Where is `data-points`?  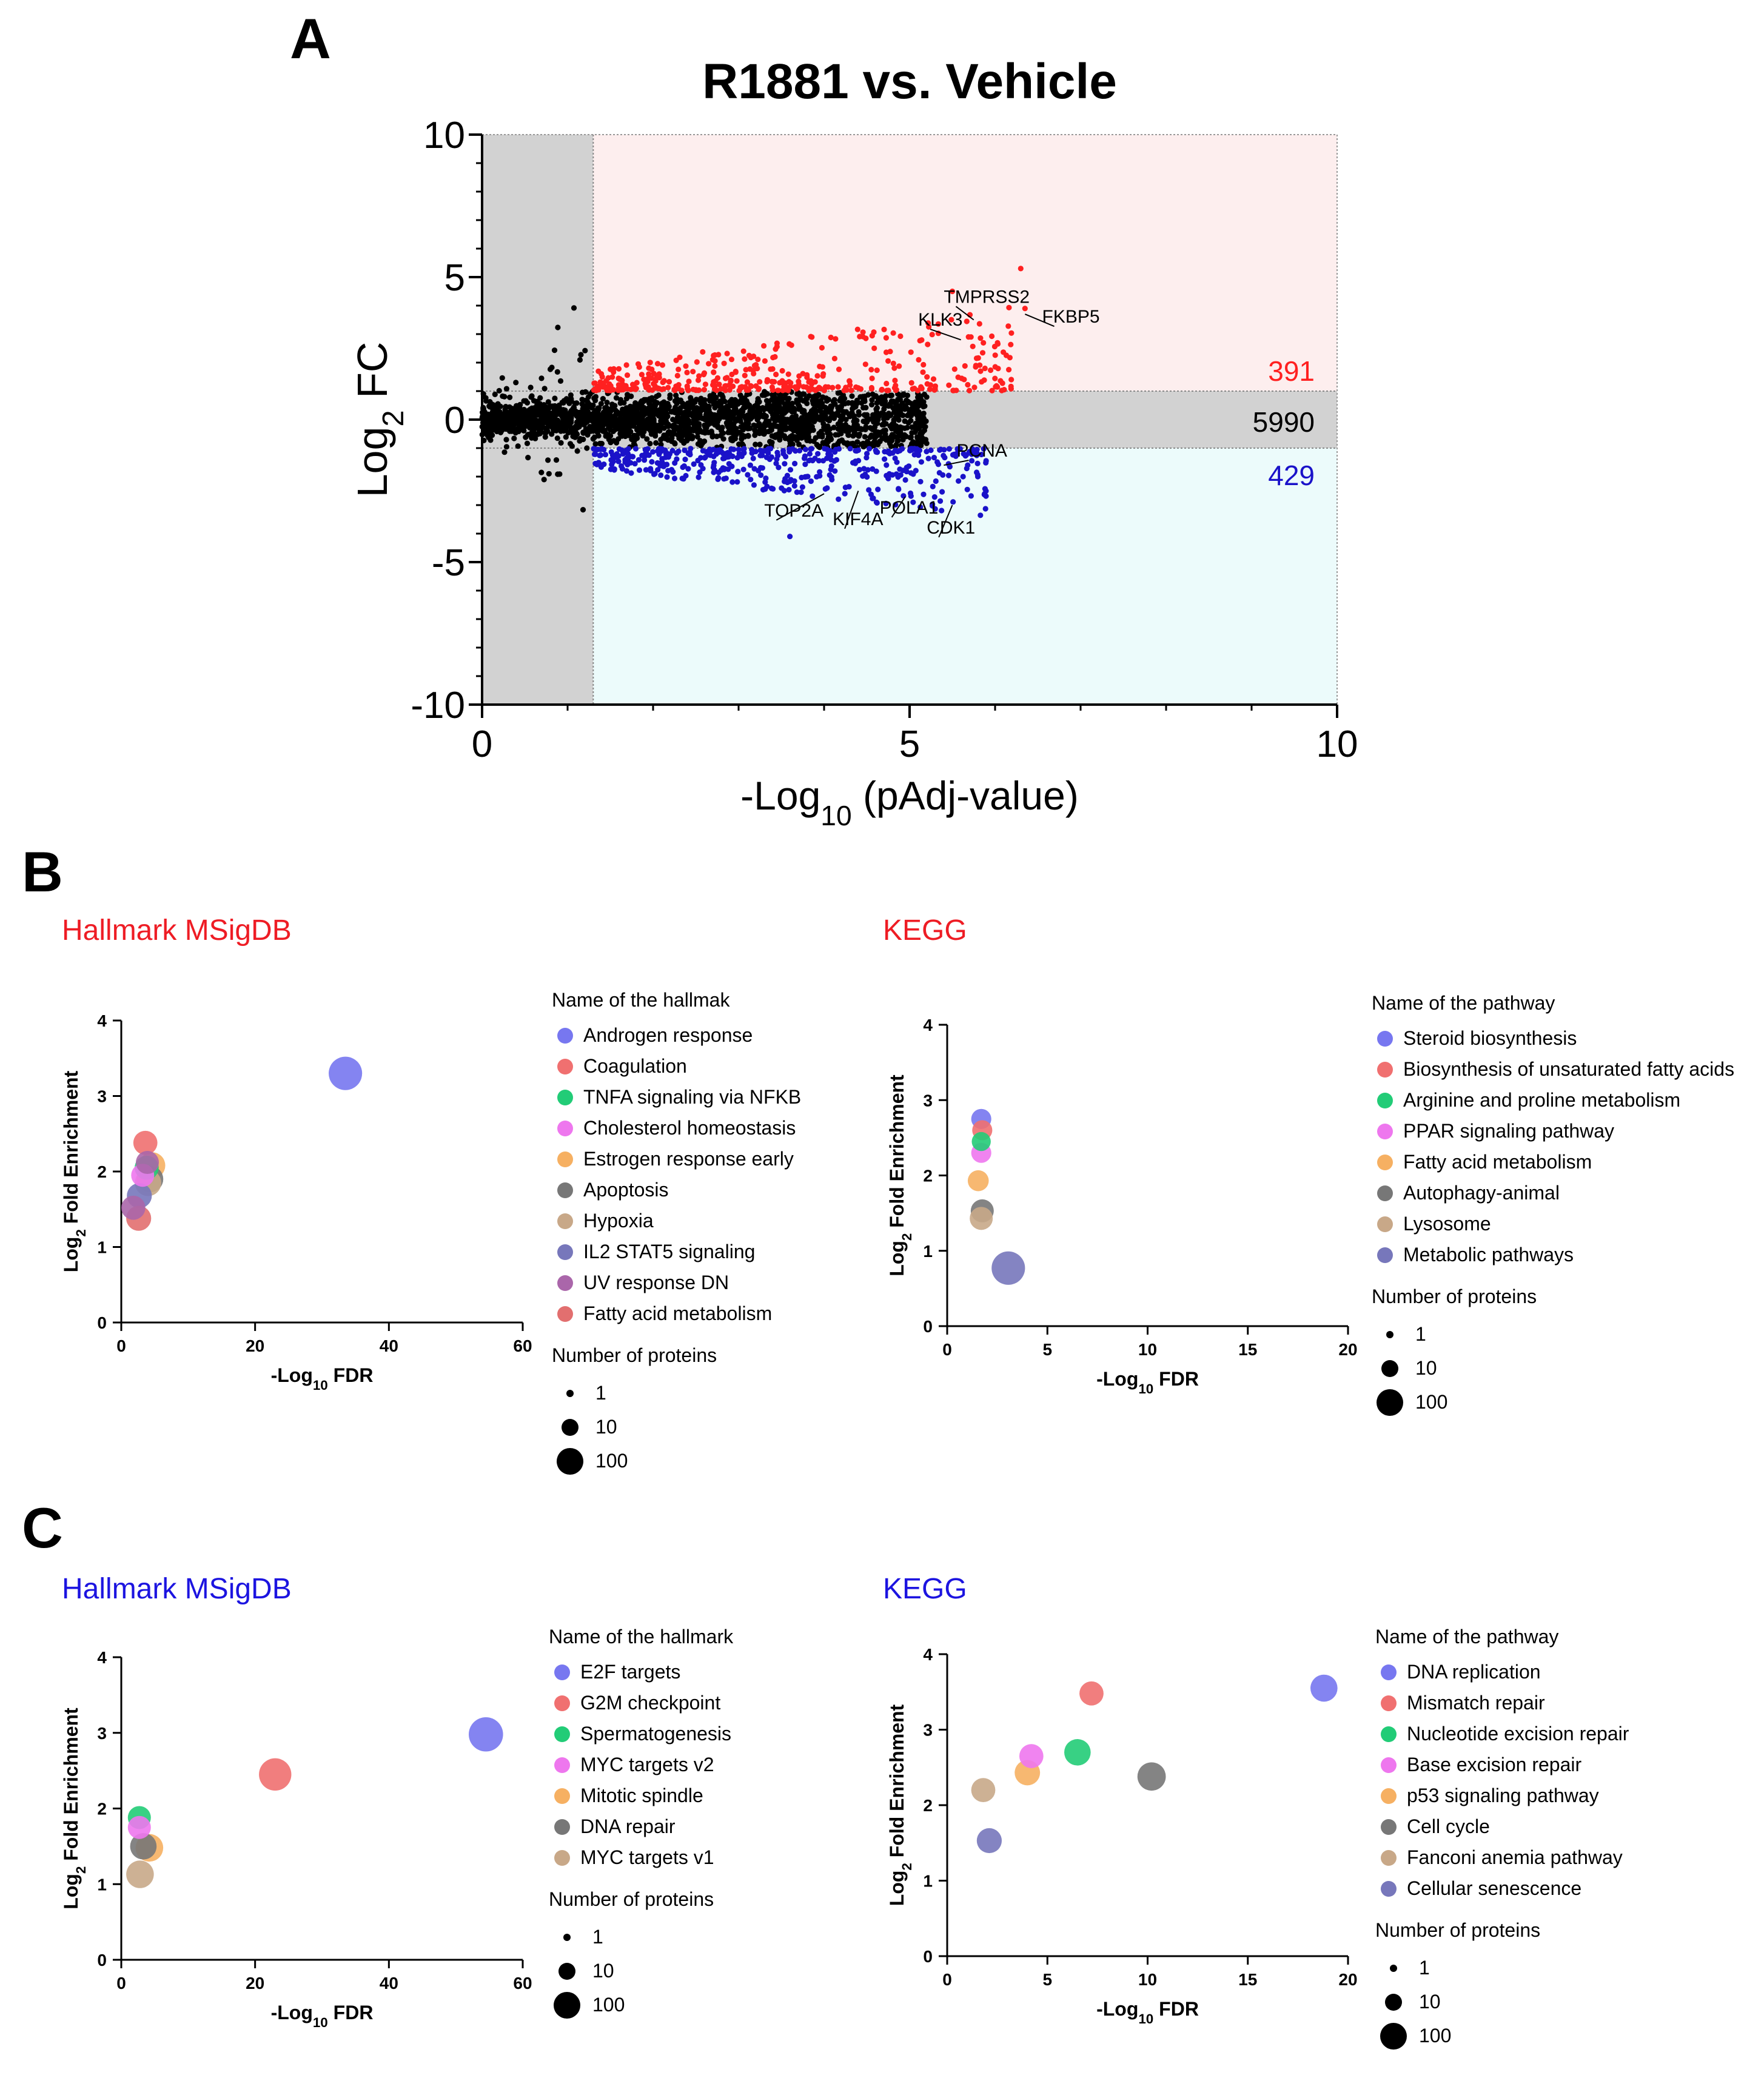
data-points is located at coordinates (754, 403).